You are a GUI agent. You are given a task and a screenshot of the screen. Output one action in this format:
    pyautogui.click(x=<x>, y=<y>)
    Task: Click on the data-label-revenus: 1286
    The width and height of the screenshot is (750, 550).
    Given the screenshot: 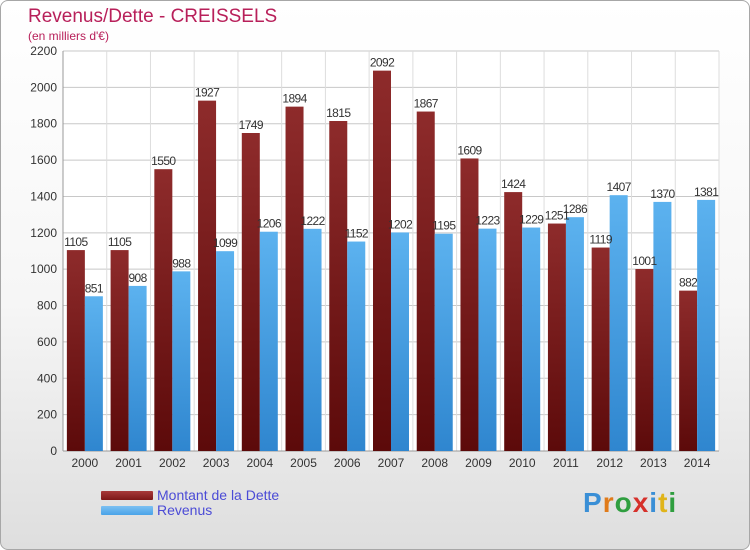 What is the action you would take?
    pyautogui.click(x=575, y=209)
    